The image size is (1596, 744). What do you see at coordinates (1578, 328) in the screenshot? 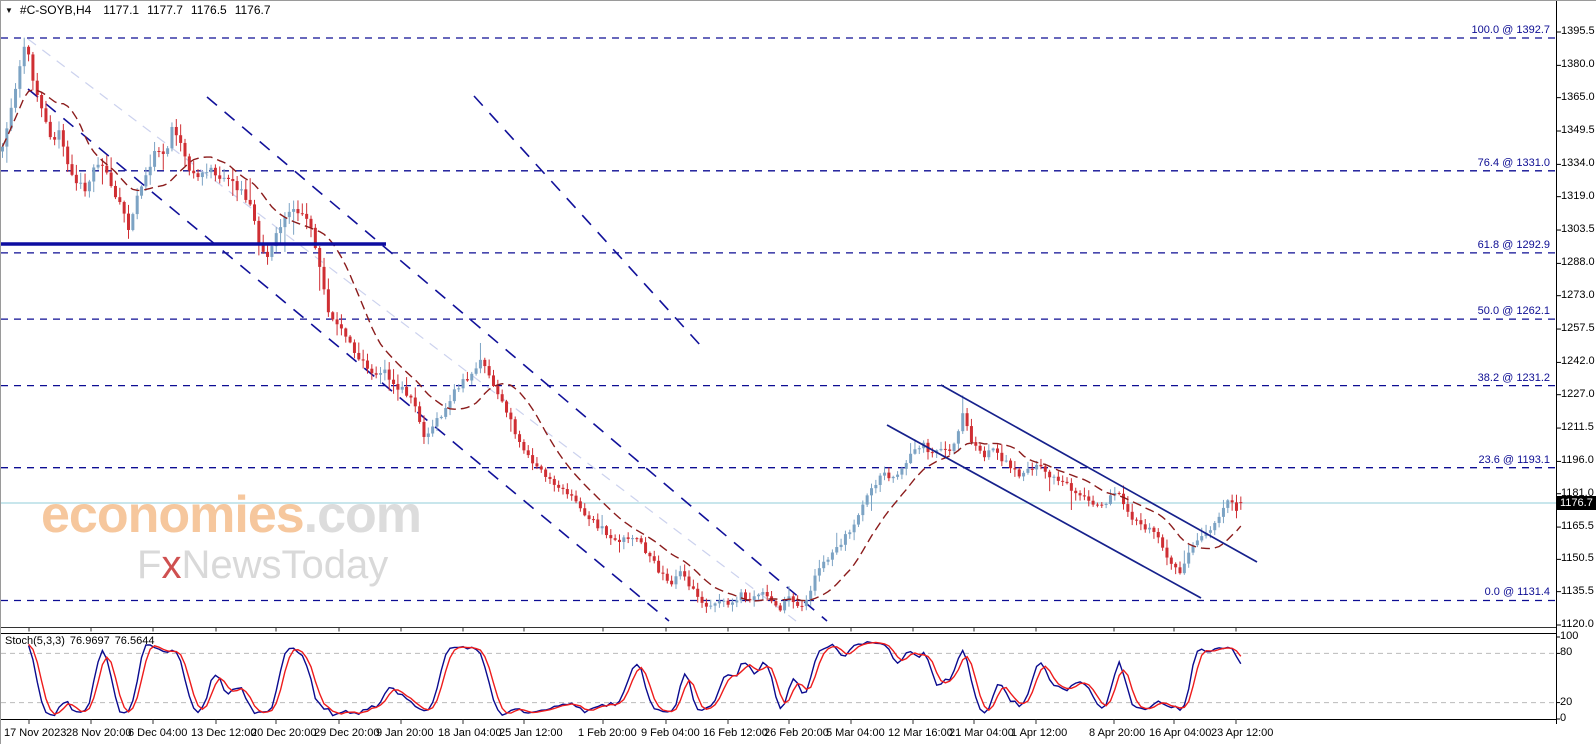
I see `price-tick-label: 1257.5` at bounding box center [1578, 328].